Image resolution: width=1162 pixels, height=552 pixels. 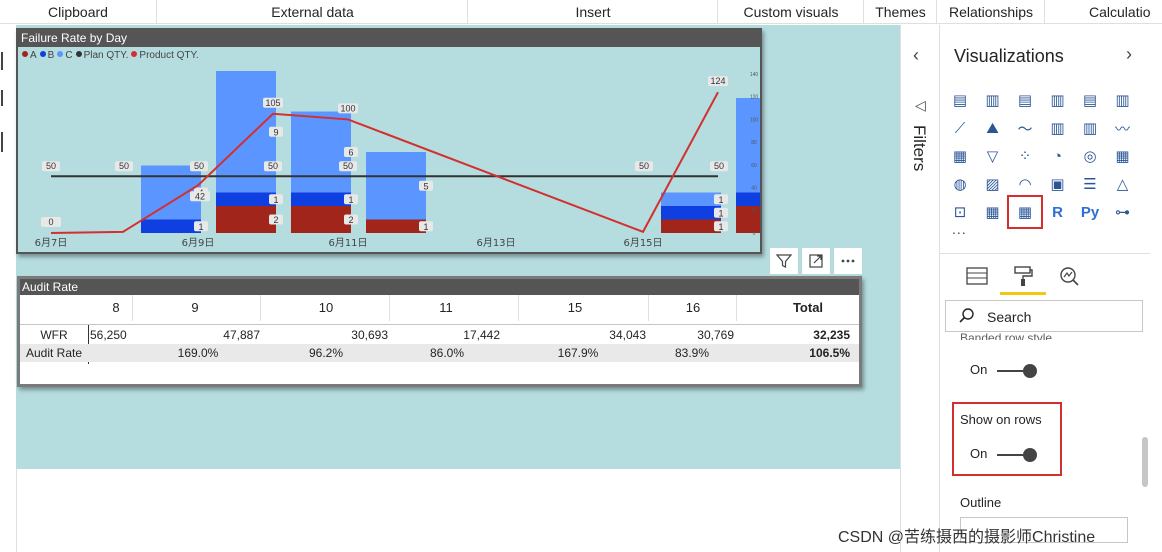 What do you see at coordinates (1122, 156) in the screenshot?
I see `treemap-icon: ▦` at bounding box center [1122, 156].